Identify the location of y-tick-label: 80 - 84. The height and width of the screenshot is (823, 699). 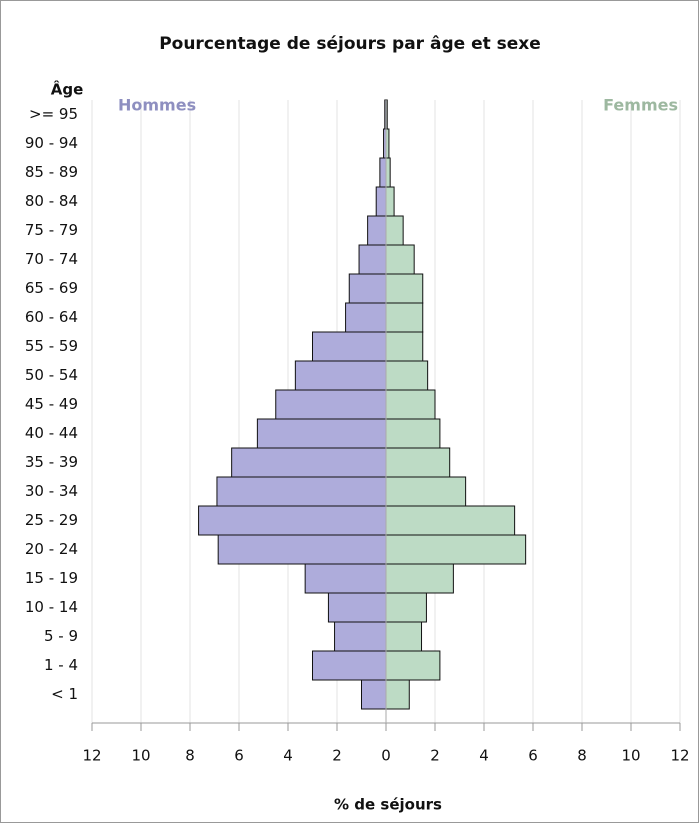
(51, 201).